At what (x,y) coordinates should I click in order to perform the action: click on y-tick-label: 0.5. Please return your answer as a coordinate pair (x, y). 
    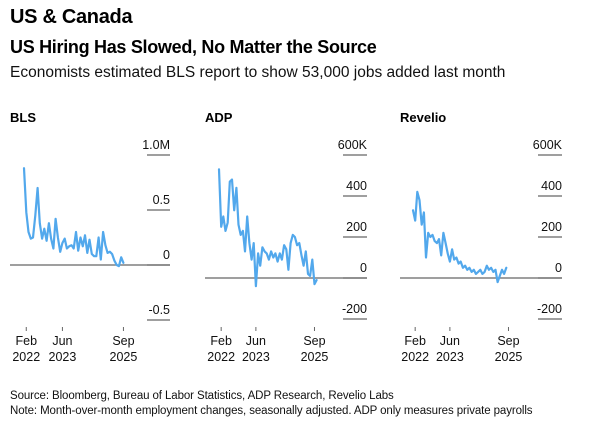
    Looking at the image, I should click on (161, 200).